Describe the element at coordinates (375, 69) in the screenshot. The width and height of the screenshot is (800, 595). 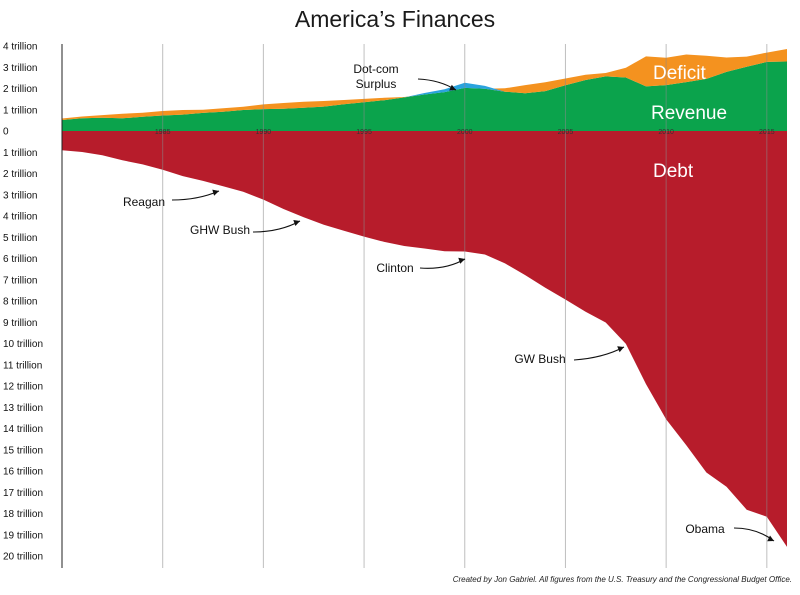
I see `dotcom-label-line1: Dot-com` at that location.